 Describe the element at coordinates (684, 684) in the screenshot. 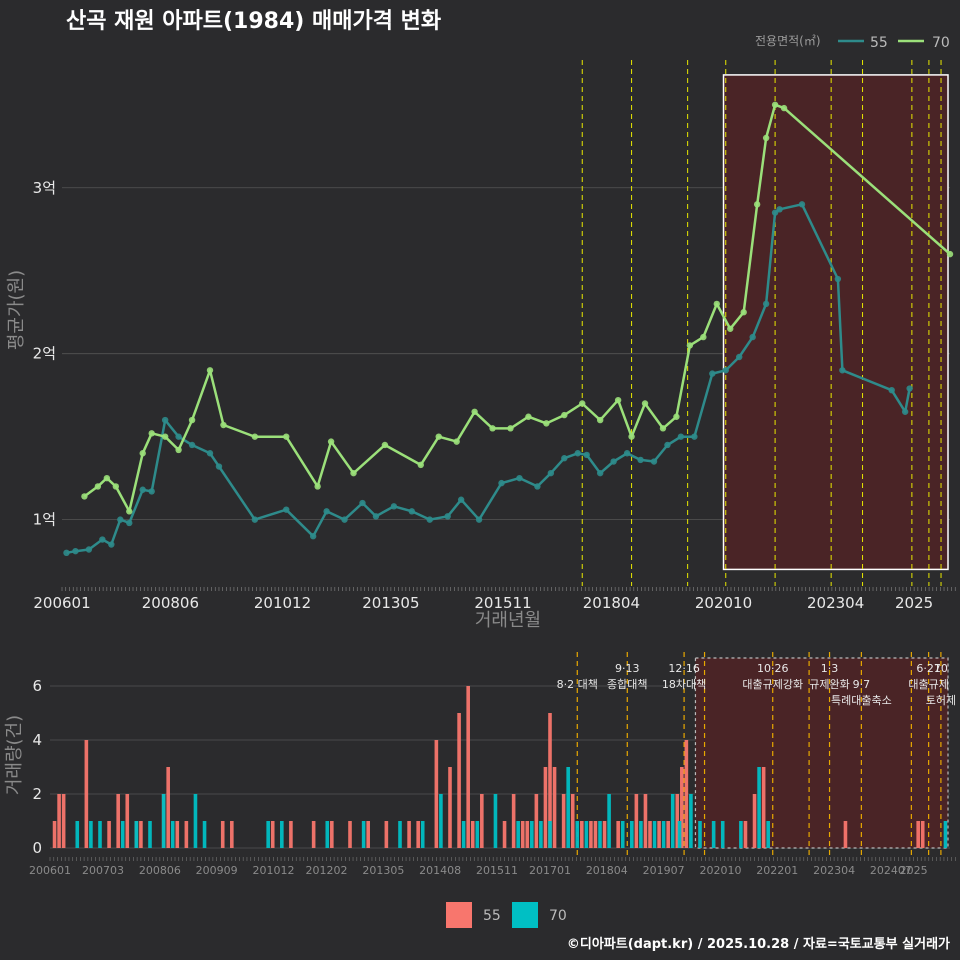

I see `policy-annotation: 18차대책` at that location.